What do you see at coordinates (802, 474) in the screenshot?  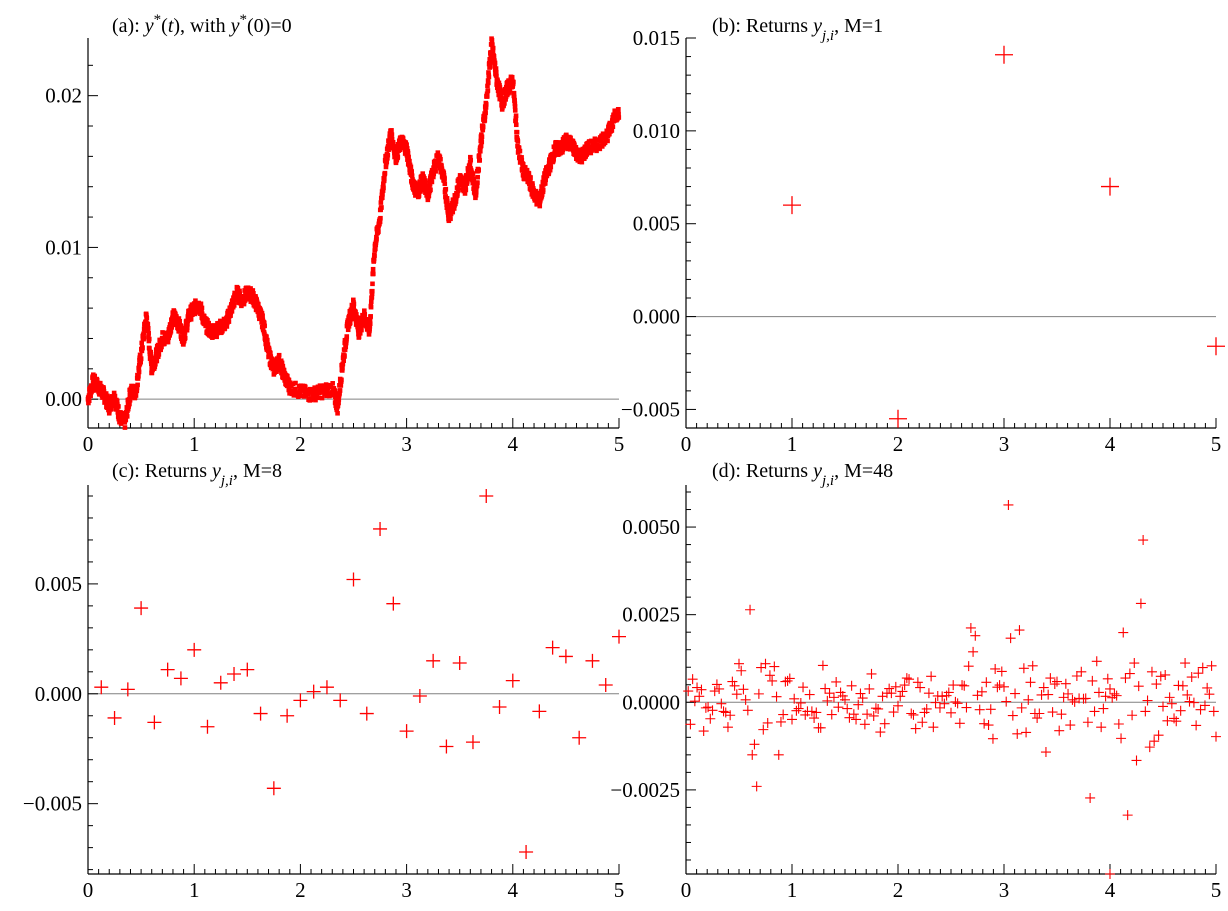 I see `panel-d-title: (d): Returns yj,i, M=48` at bounding box center [802, 474].